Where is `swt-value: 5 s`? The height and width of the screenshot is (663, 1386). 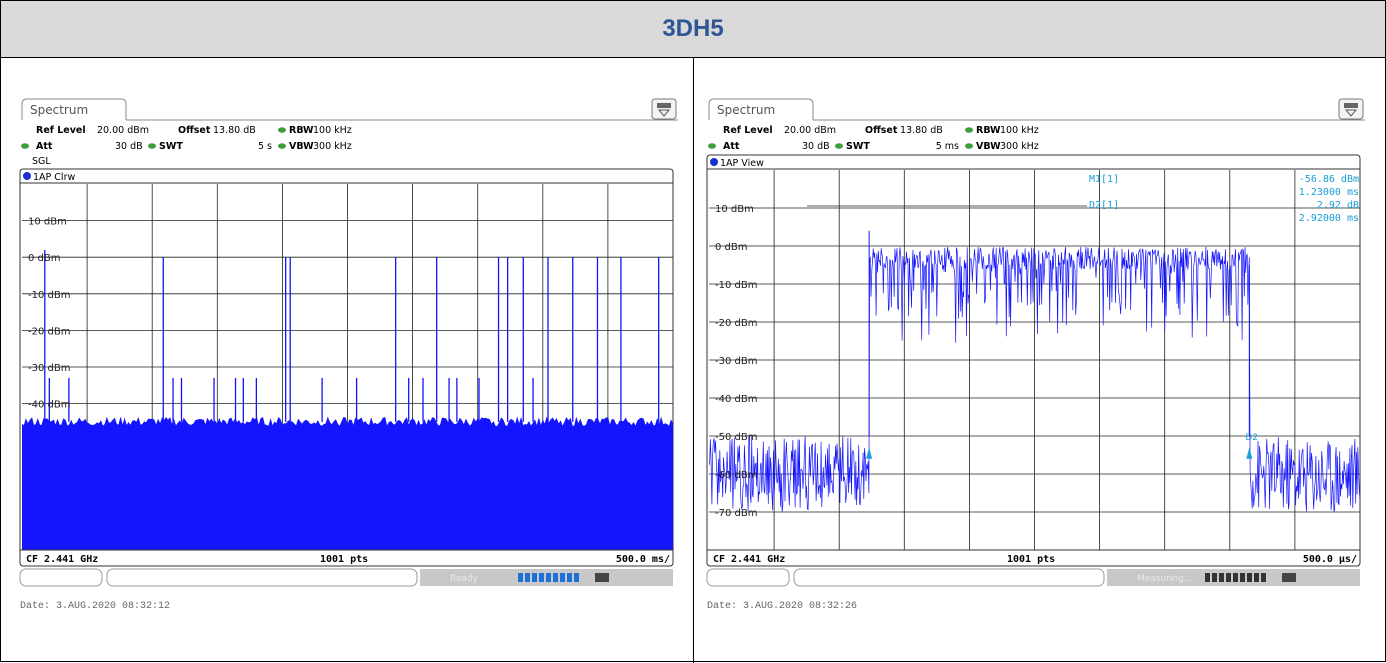 swt-value: 5 s is located at coordinates (265, 146).